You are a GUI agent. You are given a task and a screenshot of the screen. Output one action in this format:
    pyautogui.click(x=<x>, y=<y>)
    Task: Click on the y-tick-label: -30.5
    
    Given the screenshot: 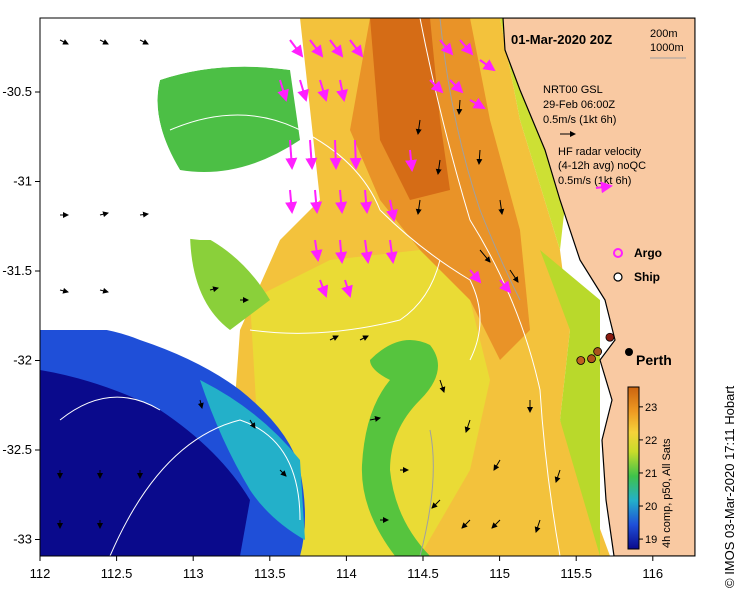 What is the action you would take?
    pyautogui.click(x=17, y=91)
    